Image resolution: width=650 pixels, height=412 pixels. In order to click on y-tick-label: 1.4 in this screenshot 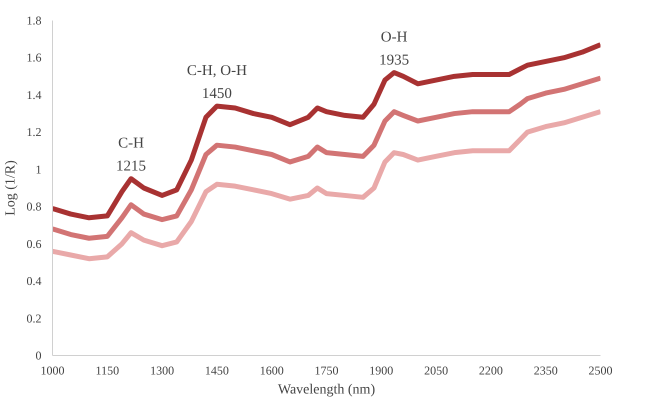, I will do `click(34, 95)`.